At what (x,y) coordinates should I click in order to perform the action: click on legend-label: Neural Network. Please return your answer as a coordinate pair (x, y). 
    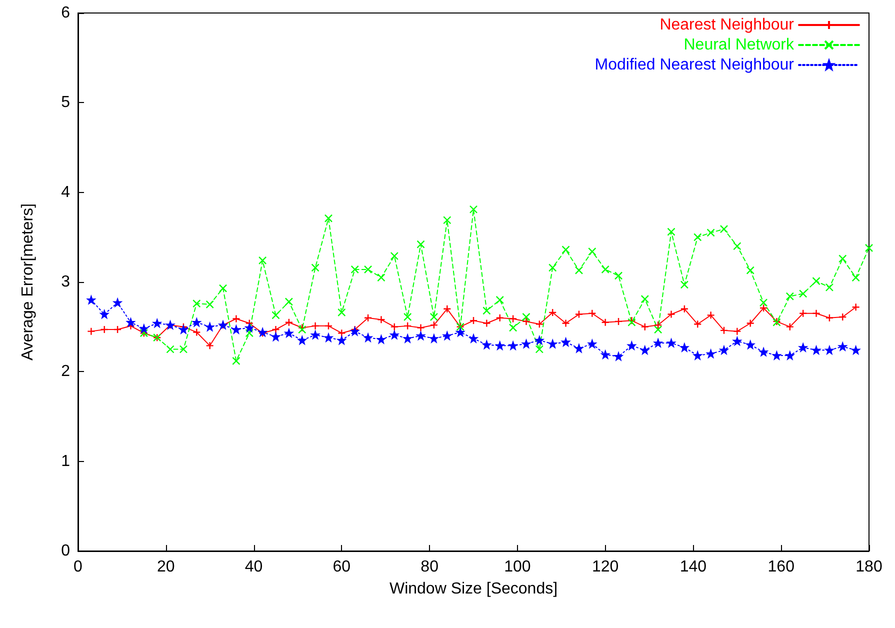
    Looking at the image, I should click on (739, 45).